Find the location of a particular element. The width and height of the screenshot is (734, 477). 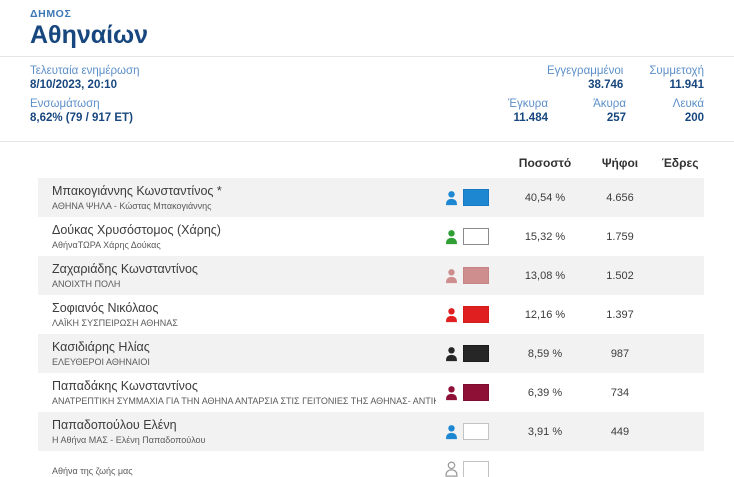

candidate-row: Αθήνα της ζωής μας is located at coordinates (371, 464).